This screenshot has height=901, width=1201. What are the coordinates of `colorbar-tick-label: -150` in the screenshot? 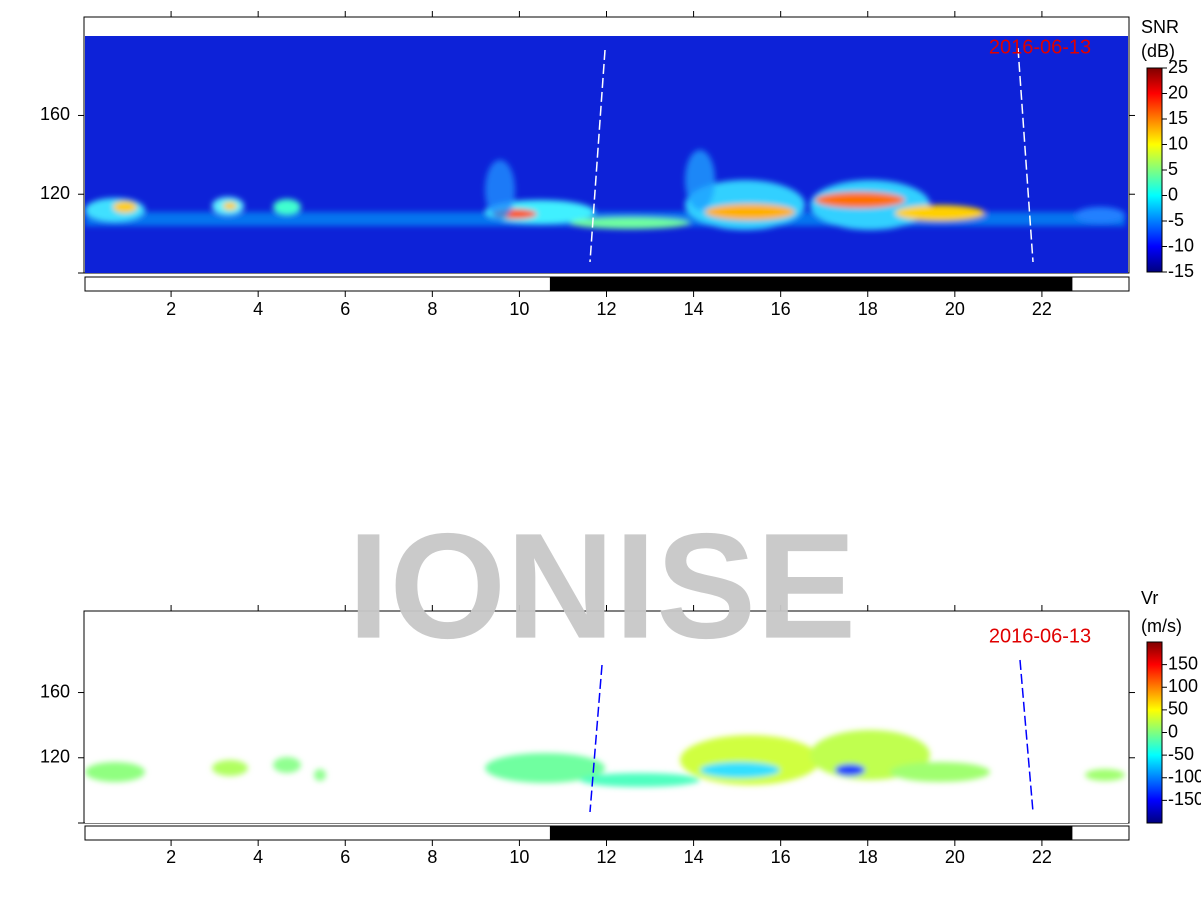 It's located at (1184, 799).